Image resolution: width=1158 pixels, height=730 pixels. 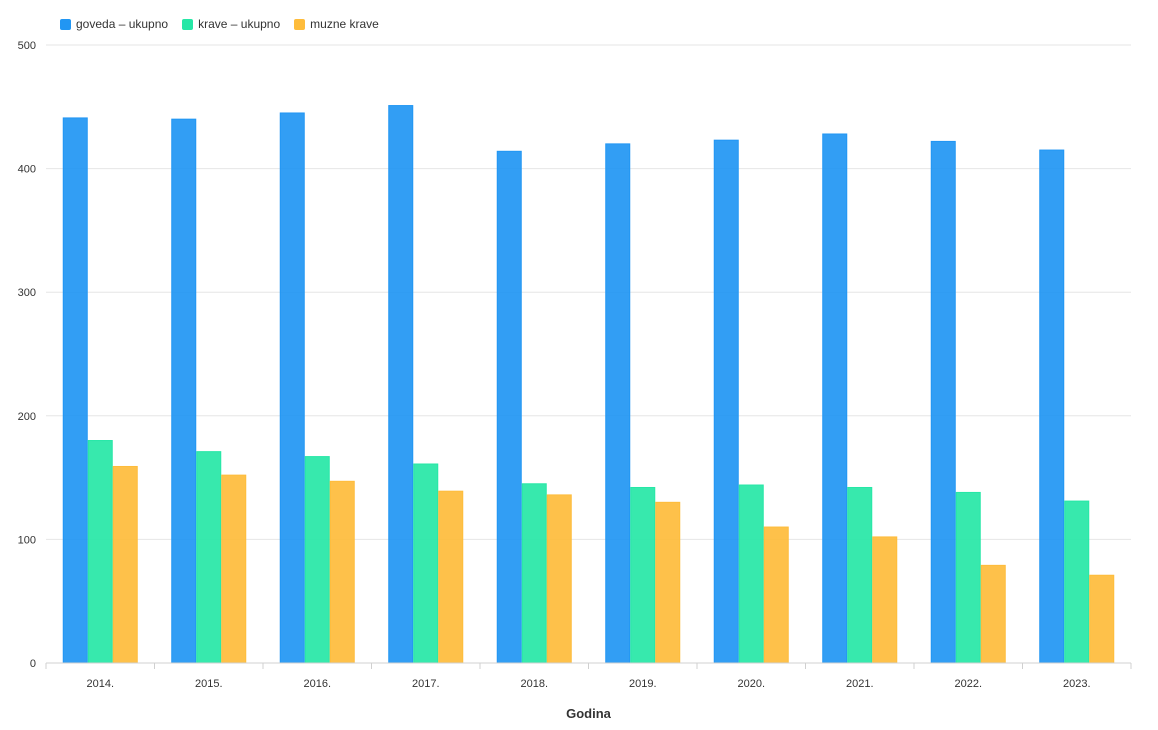 I want to click on legend-item-krave: krave – ukupno, so click(x=231, y=24).